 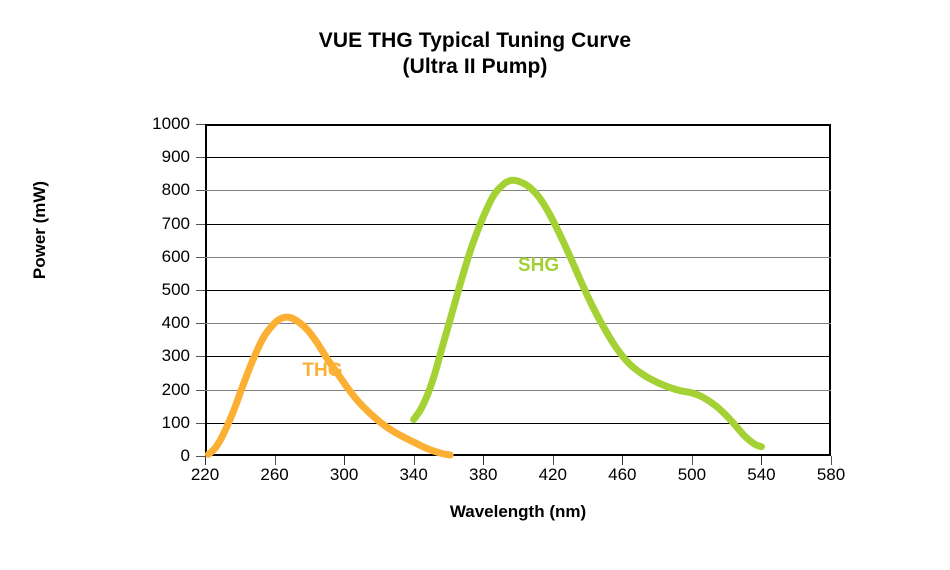 I want to click on y-tick-label: 300, so click(x=175, y=356).